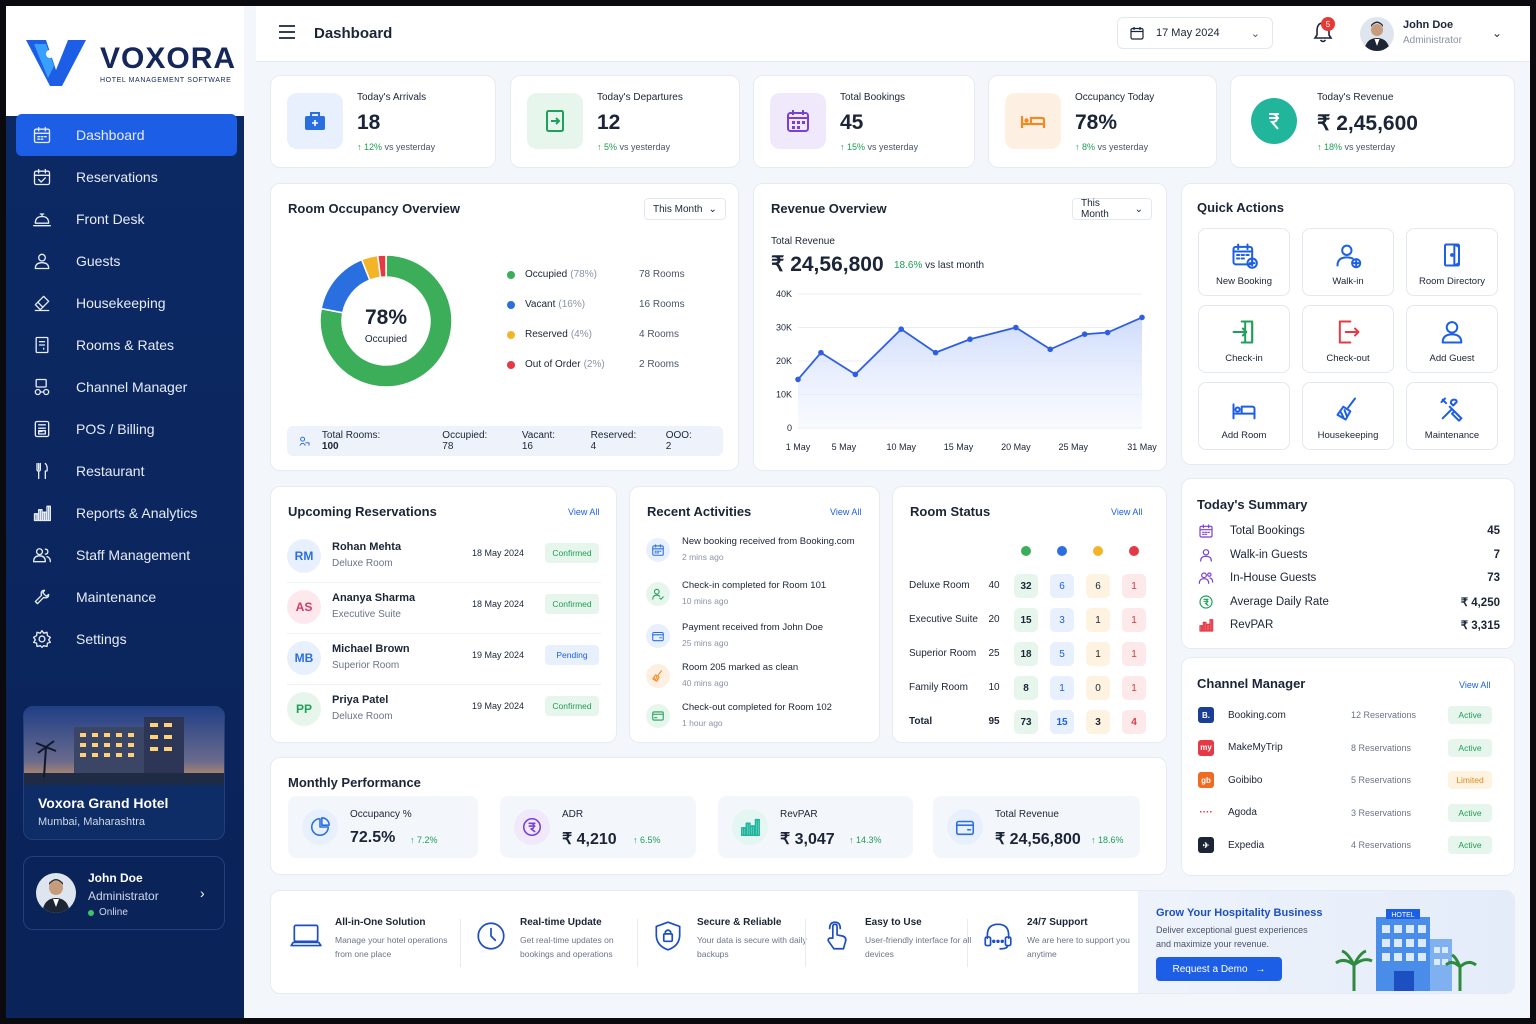  I want to click on chevron-down-icon: ⌄, so click(1497, 33).